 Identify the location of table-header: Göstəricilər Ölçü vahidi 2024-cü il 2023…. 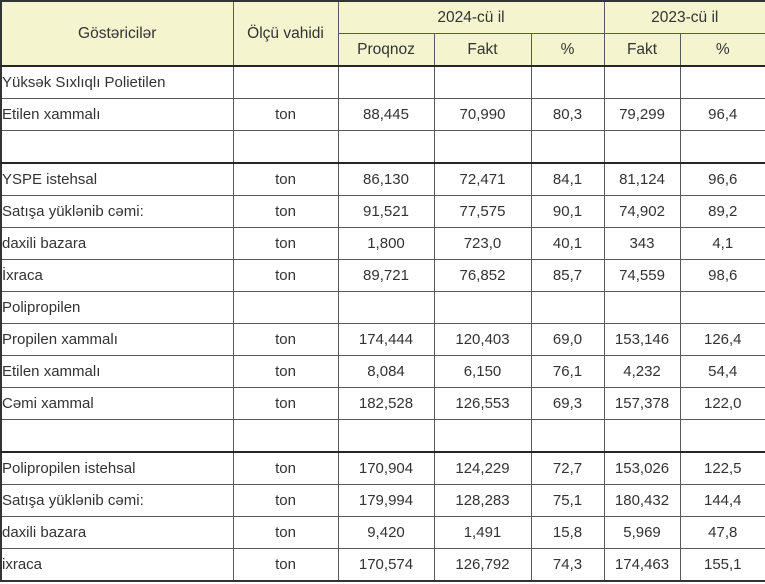
(382, 33).